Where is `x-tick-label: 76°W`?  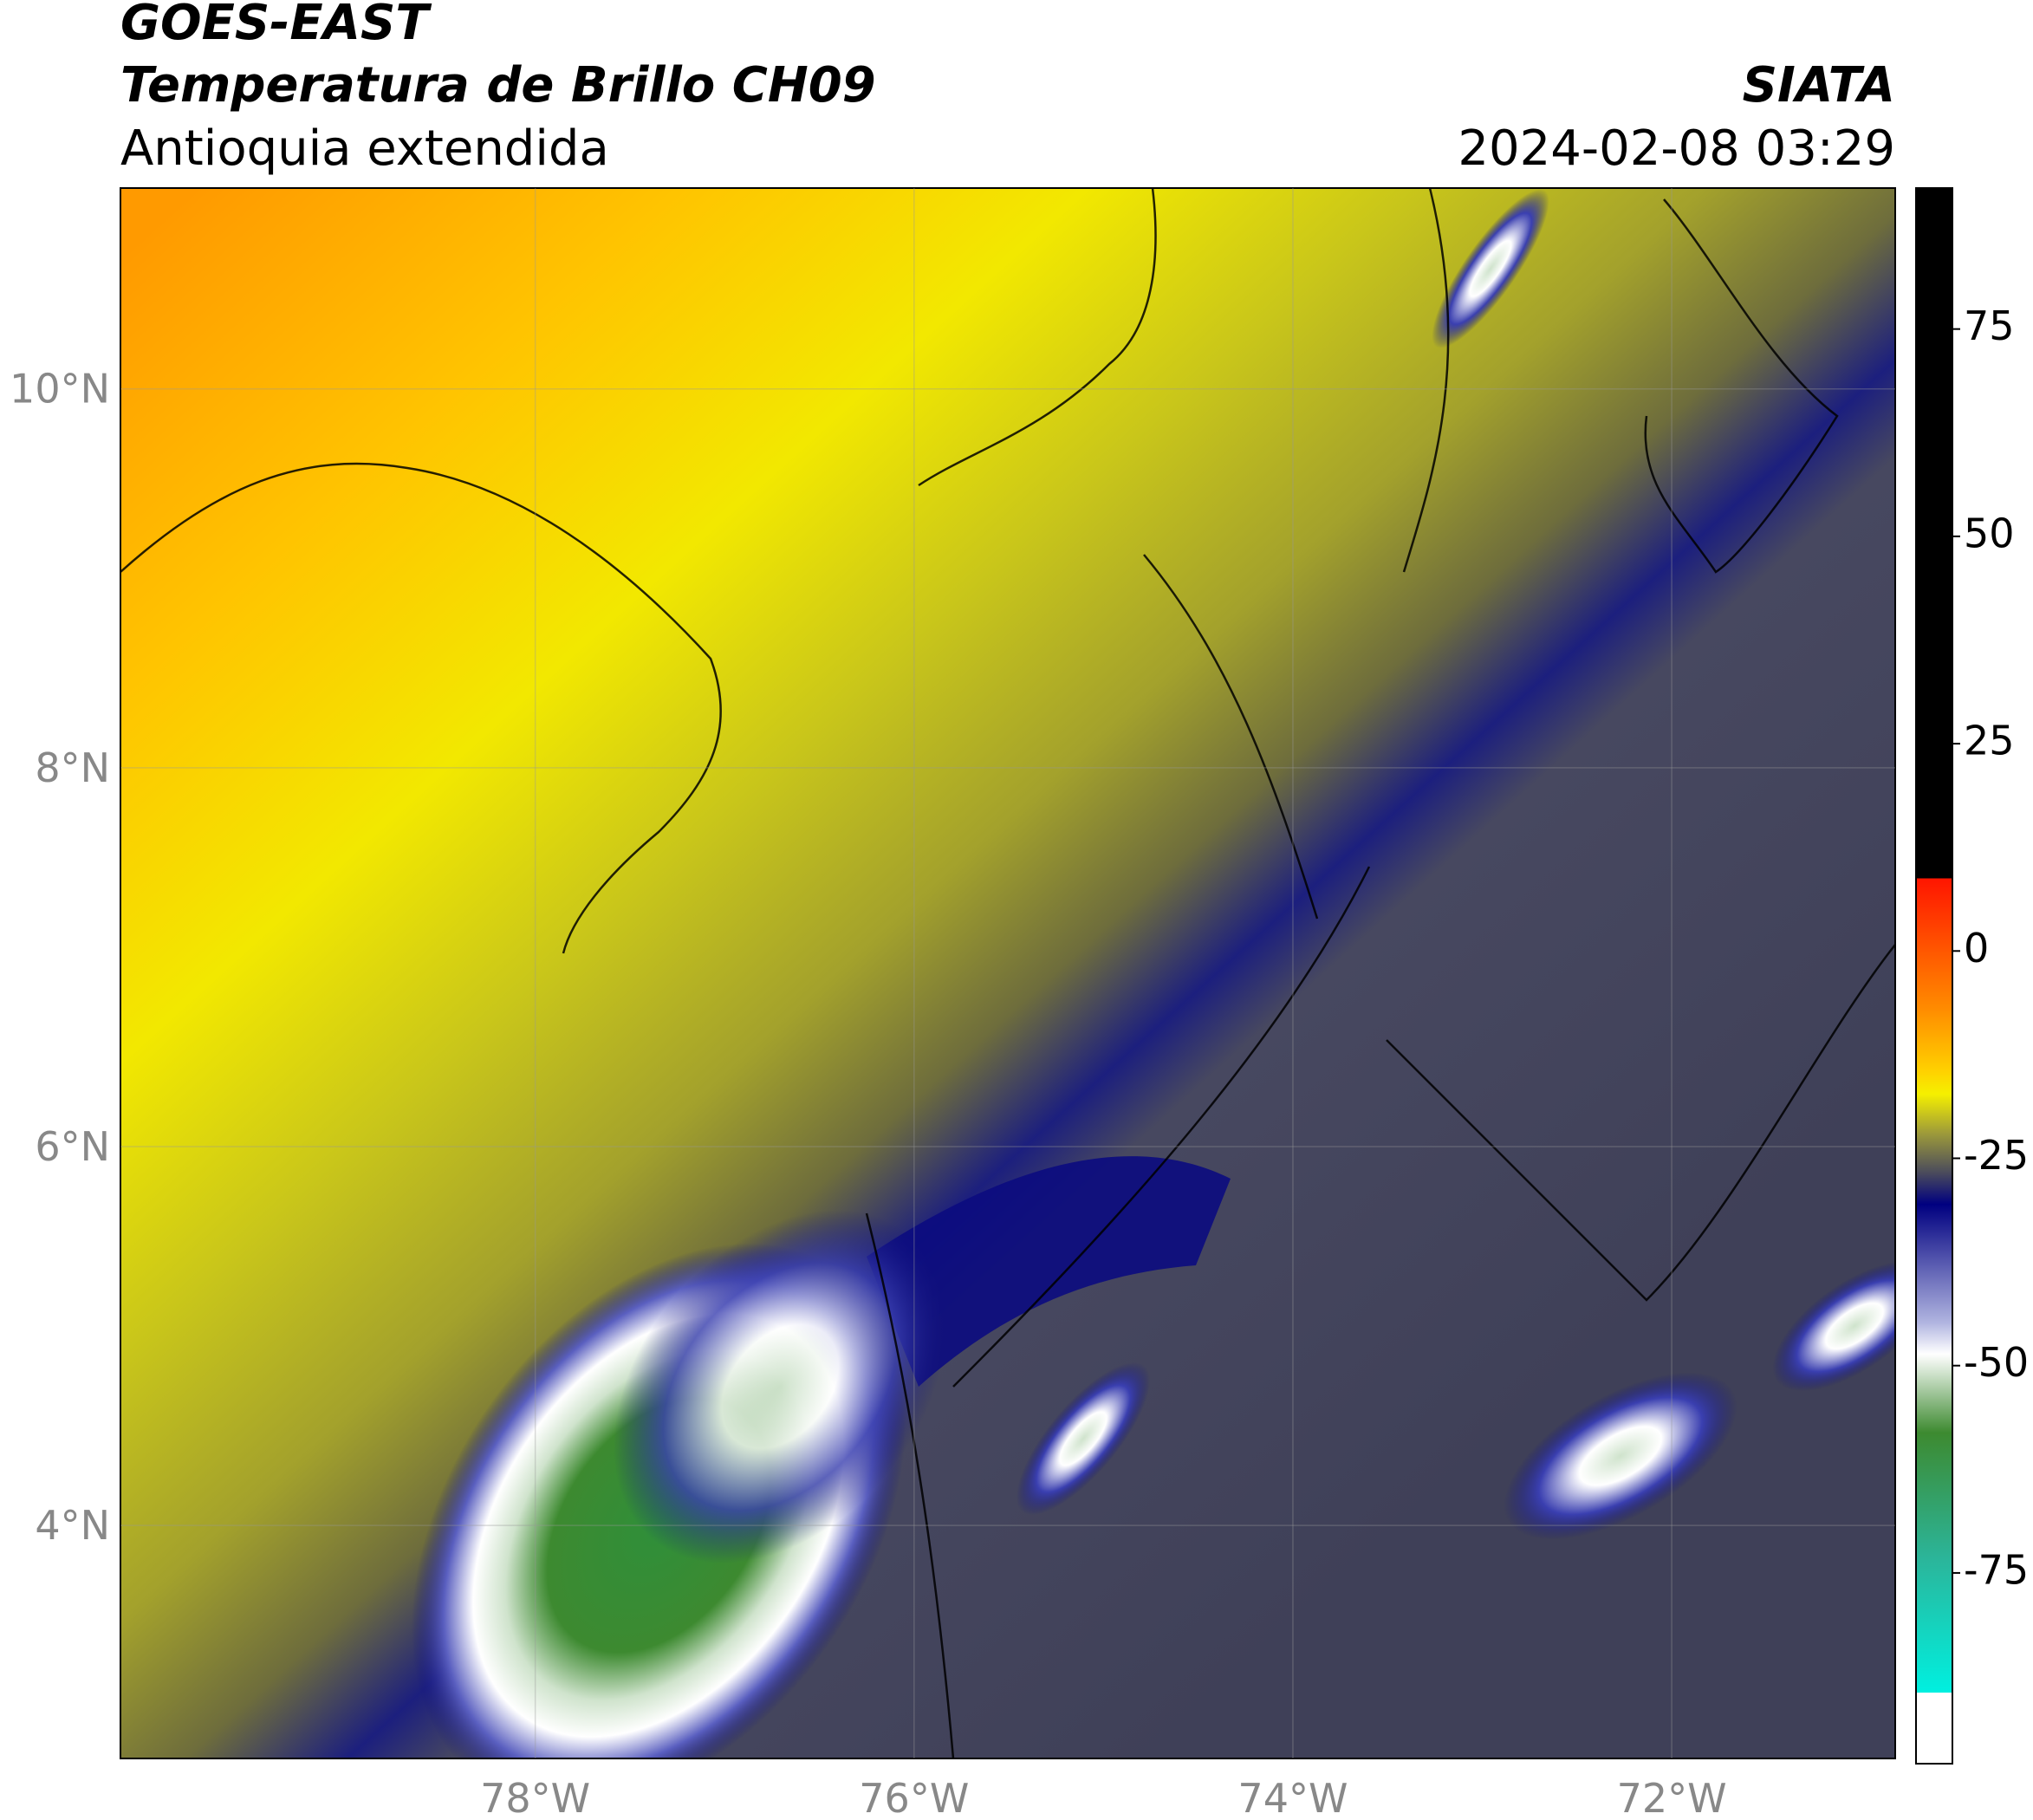
x-tick-label: 76°W is located at coordinates (914, 1797).